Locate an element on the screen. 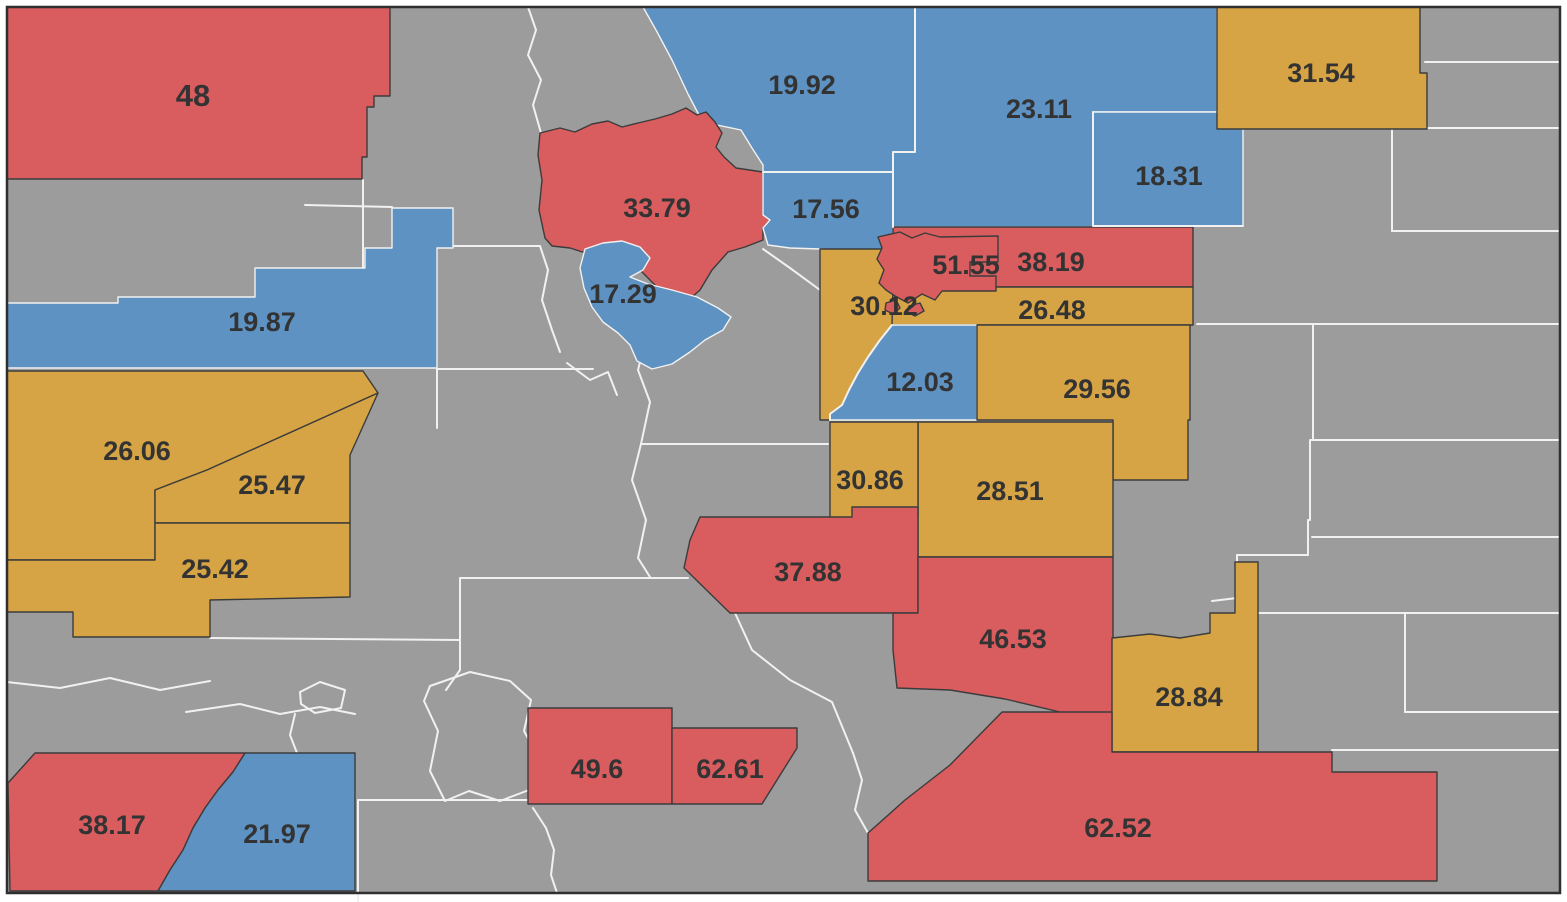  county-label-28.84: 28.84 is located at coordinates (1189, 697).